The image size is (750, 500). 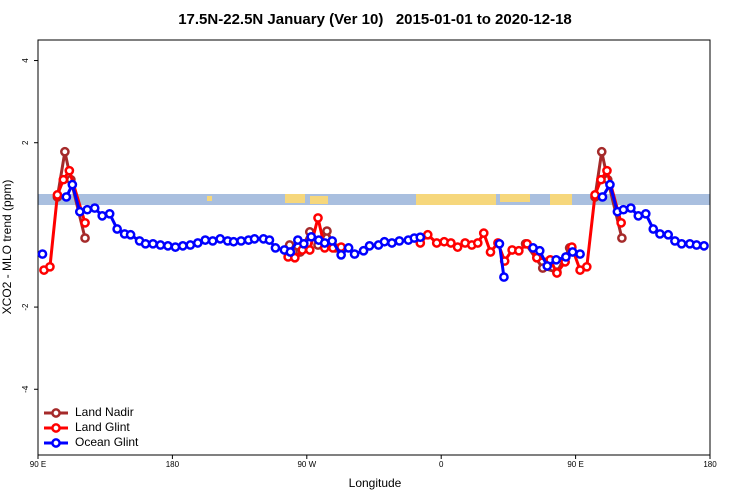 What do you see at coordinates (25, 389) in the screenshot?
I see `y-tick-label: -4` at bounding box center [25, 389].